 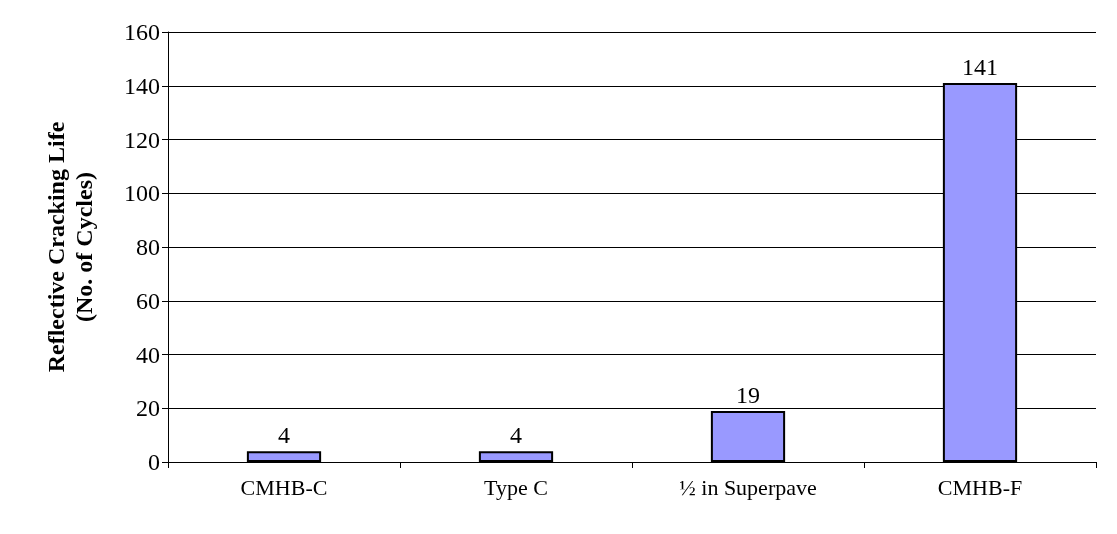 I want to click on y-axis-title: Reflective Cracking Life (No. of Cycles), so click(x=70, y=247).